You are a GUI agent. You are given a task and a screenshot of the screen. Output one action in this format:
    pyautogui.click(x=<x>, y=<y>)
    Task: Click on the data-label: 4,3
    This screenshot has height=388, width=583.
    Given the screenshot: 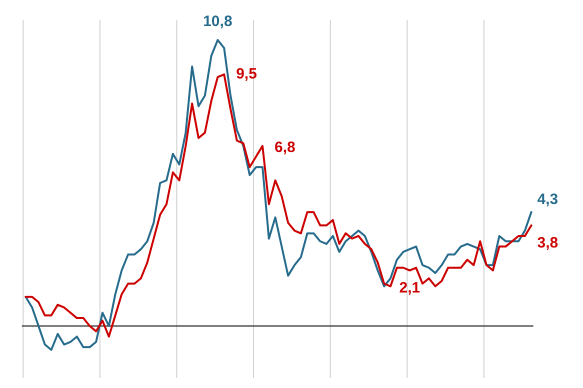 What is the action you would take?
    pyautogui.click(x=547, y=199)
    